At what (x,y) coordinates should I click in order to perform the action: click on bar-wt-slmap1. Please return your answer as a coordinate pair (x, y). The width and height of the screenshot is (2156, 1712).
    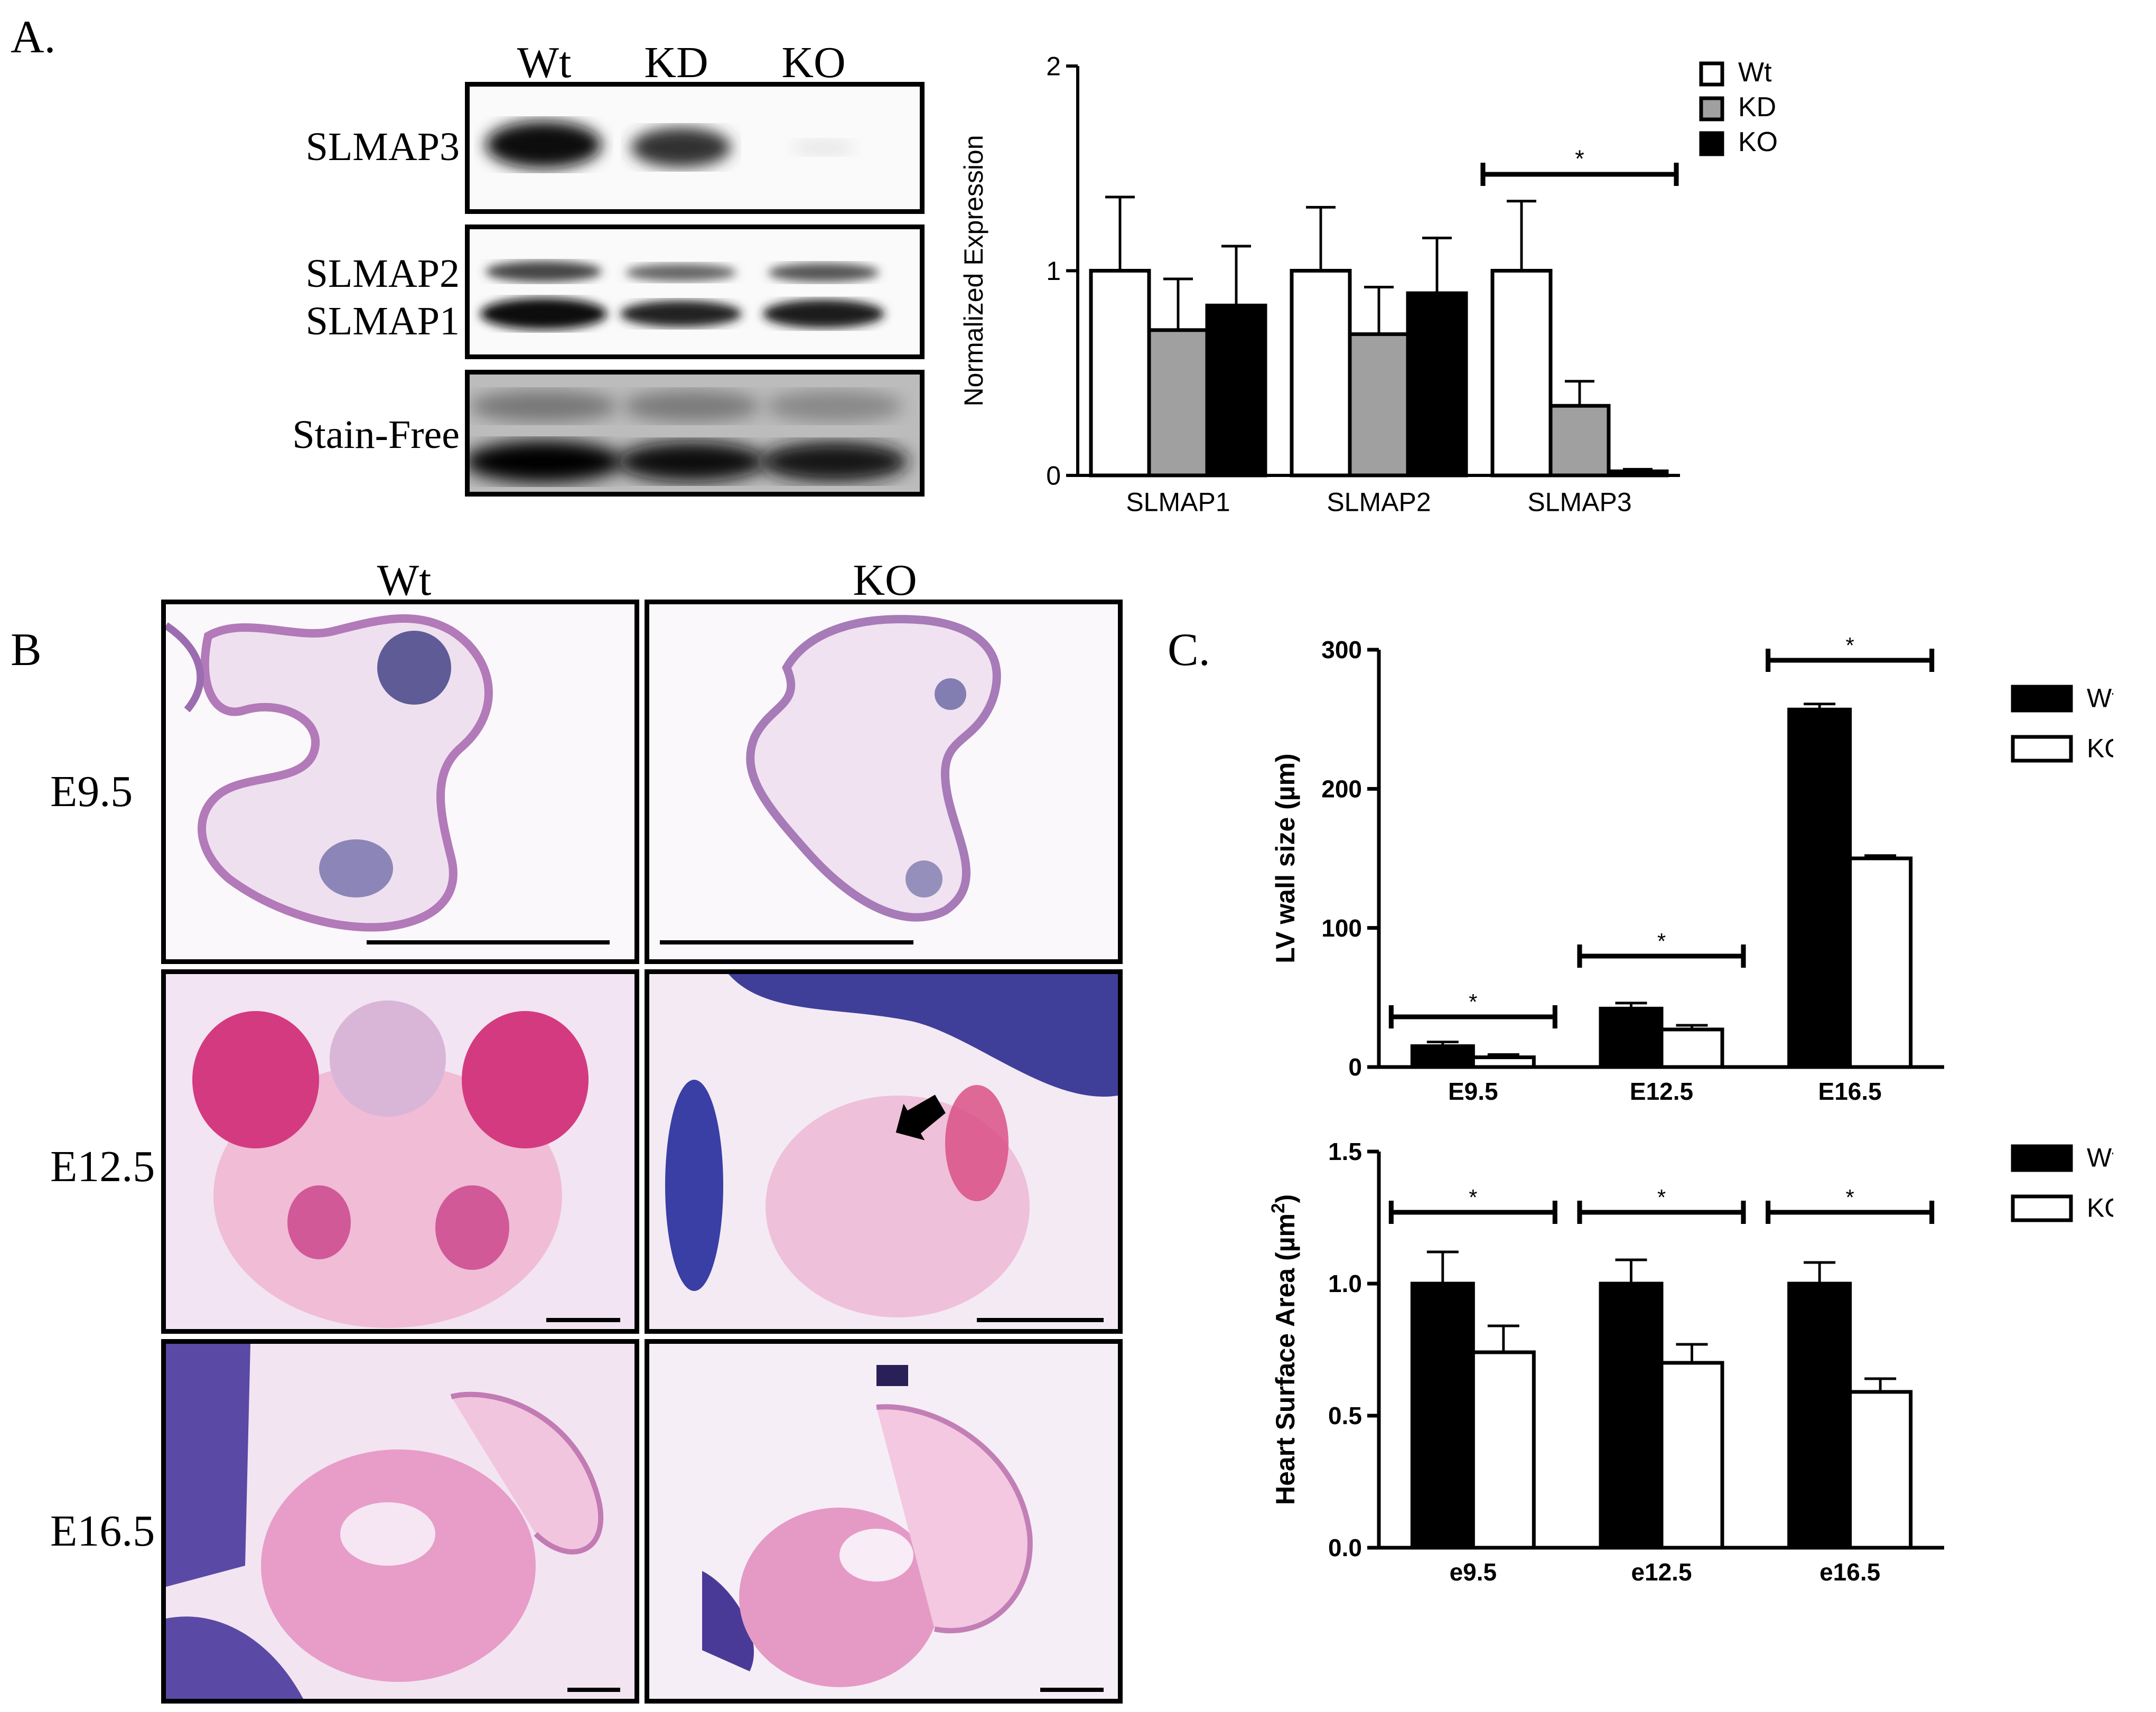
    Looking at the image, I should click on (1120, 374).